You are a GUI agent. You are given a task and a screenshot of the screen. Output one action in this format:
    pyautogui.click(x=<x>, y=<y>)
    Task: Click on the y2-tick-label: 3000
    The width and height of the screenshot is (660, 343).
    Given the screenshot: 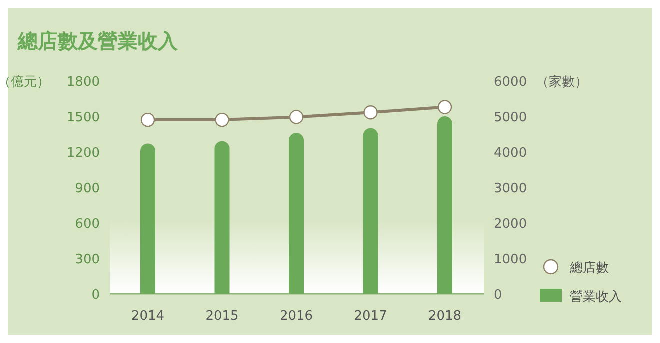 What is the action you would take?
    pyautogui.click(x=511, y=189)
    